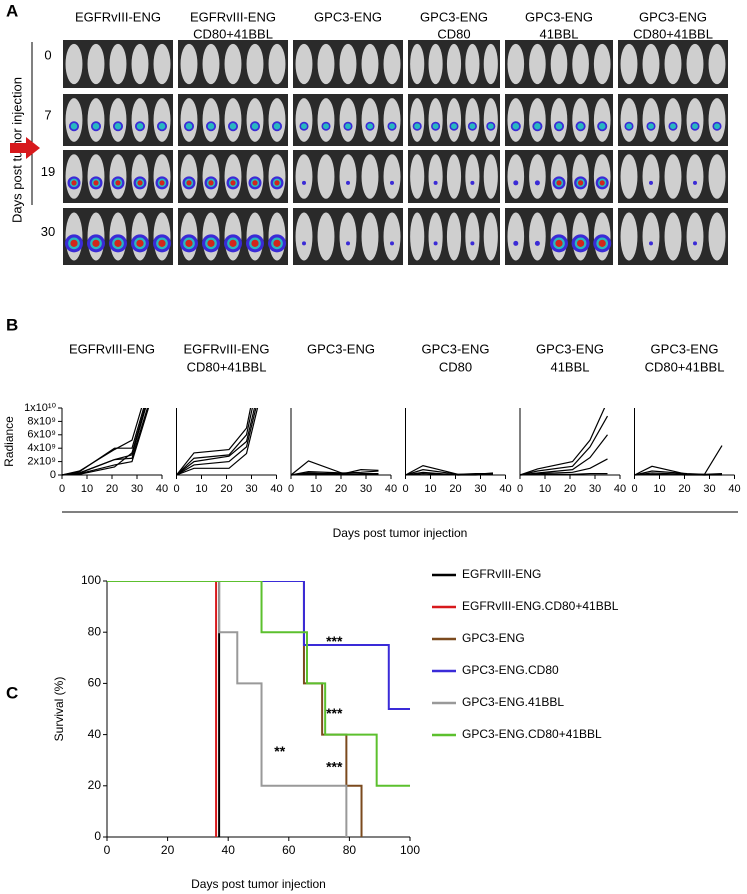  What do you see at coordinates (709, 489) in the screenshot?
I see `x-tick-label: 30` at bounding box center [709, 489].